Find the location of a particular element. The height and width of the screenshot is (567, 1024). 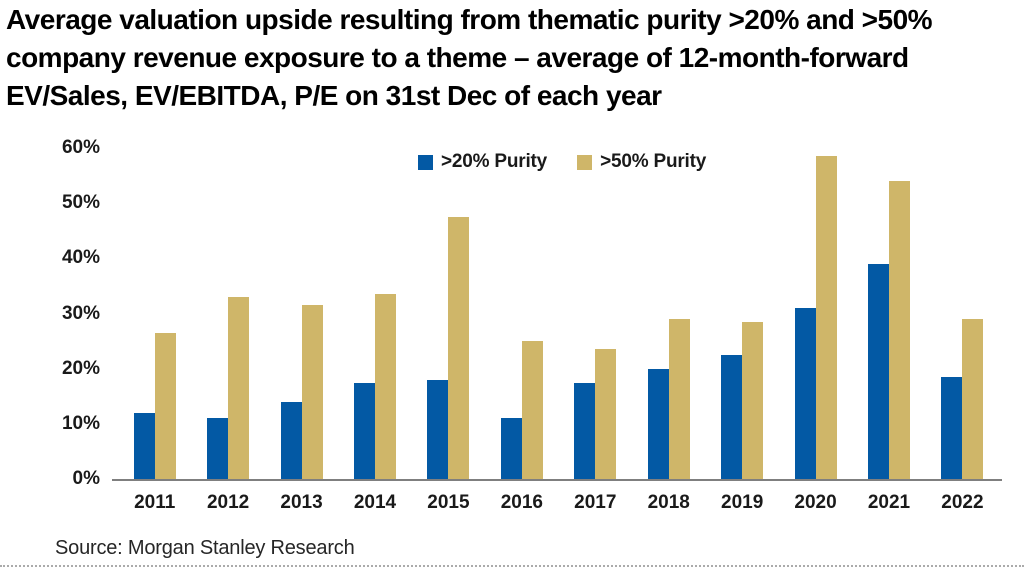

x-tick-label: 2018 is located at coordinates (668, 502).